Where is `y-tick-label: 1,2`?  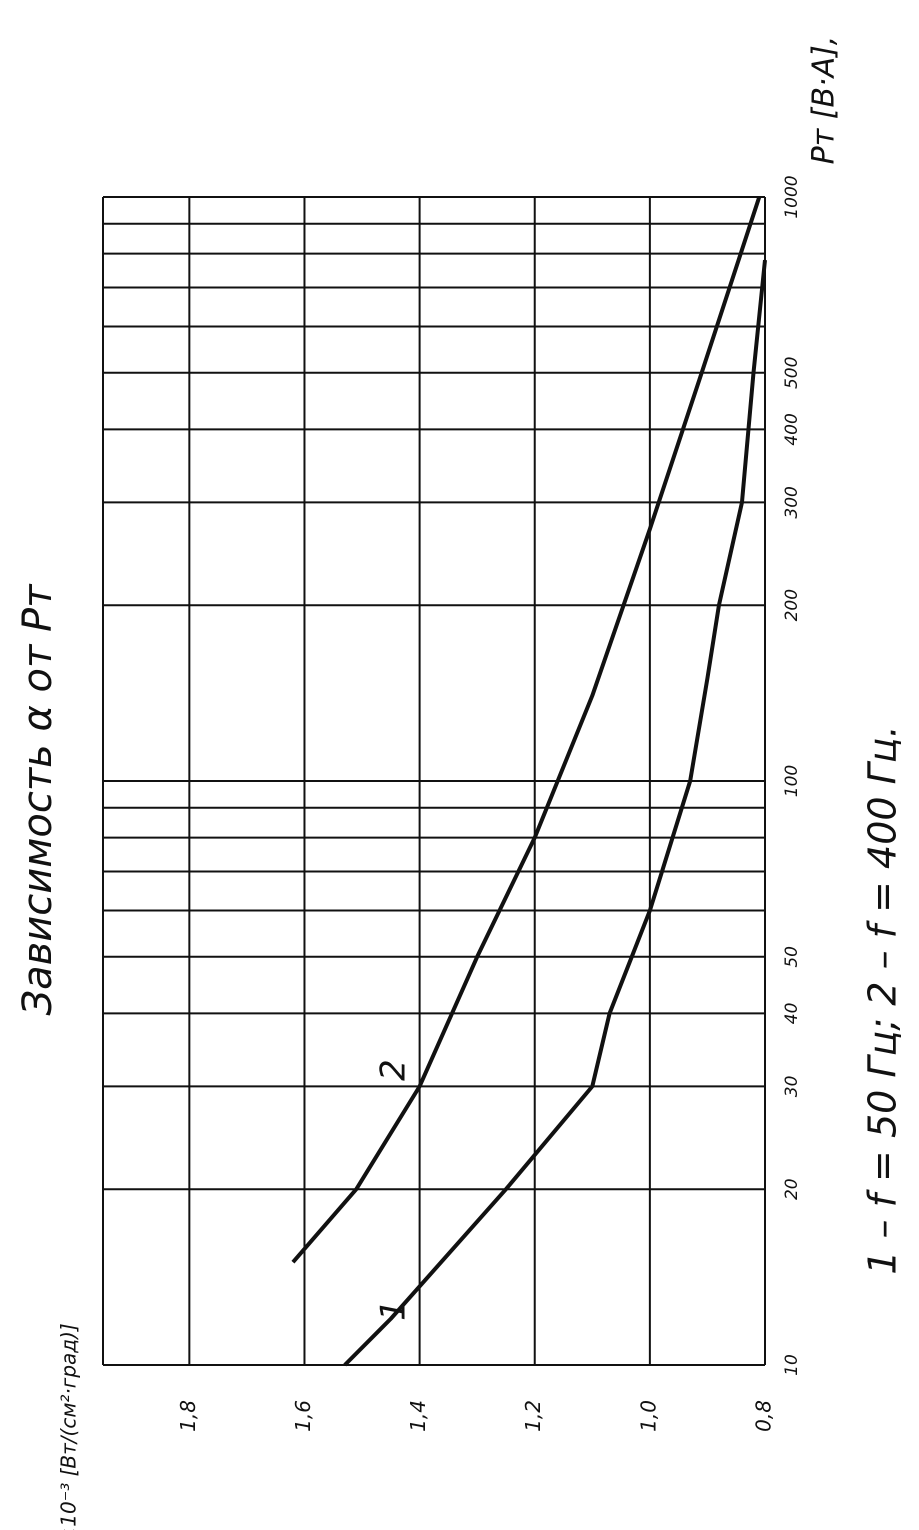 y-tick-label: 1,2 is located at coordinates (533, 1416).